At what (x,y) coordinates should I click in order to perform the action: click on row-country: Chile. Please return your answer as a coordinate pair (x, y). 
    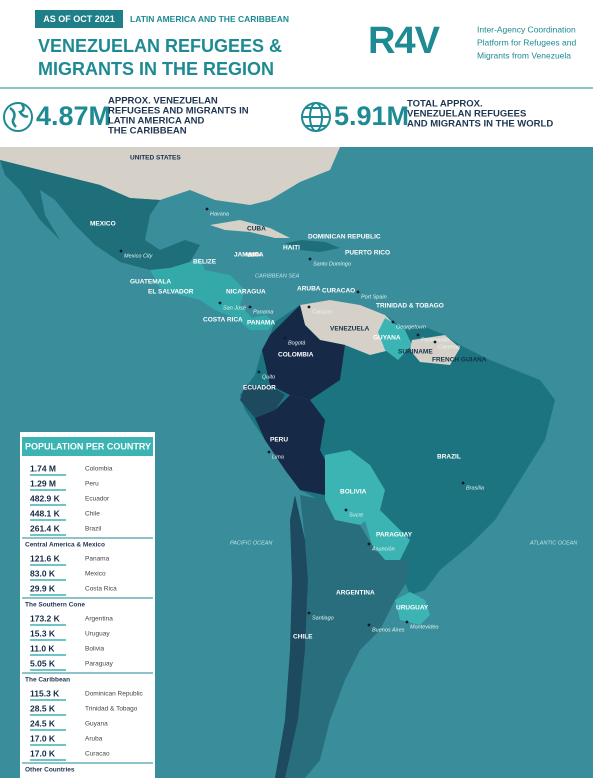
    Looking at the image, I should click on (92, 514).